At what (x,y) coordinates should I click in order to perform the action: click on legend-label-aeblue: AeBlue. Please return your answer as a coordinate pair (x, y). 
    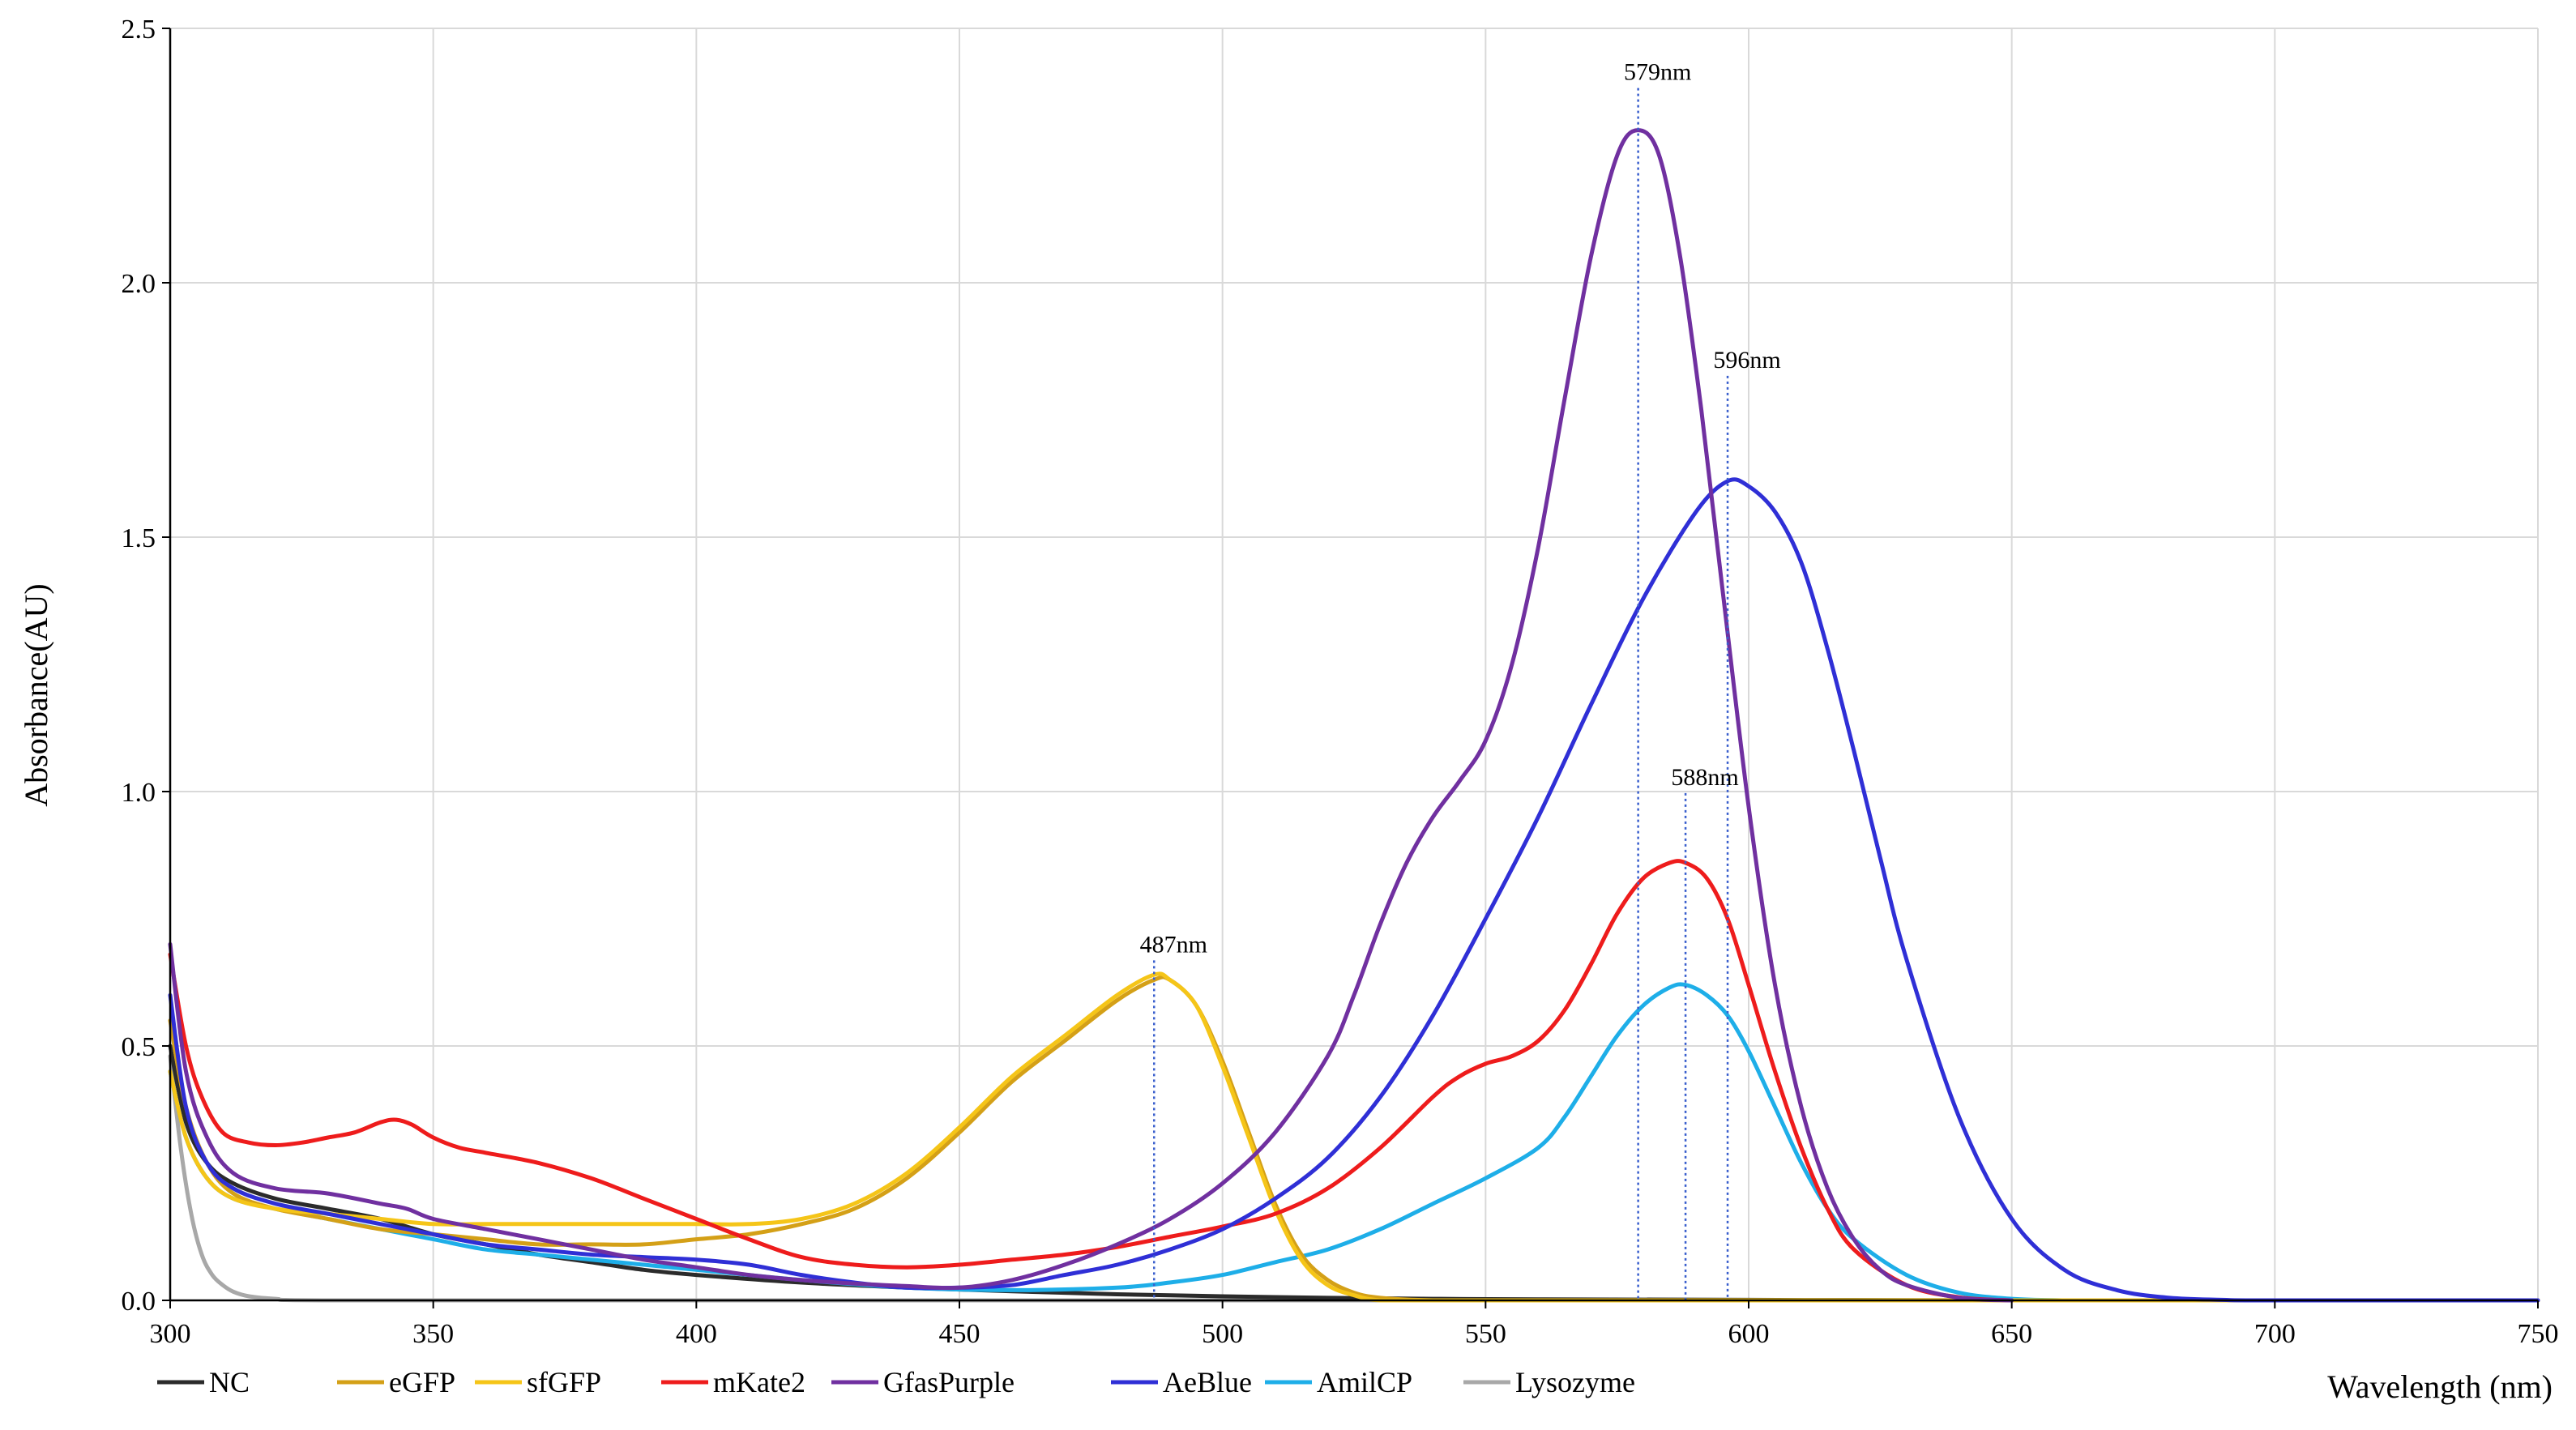
    Looking at the image, I should click on (1207, 1382).